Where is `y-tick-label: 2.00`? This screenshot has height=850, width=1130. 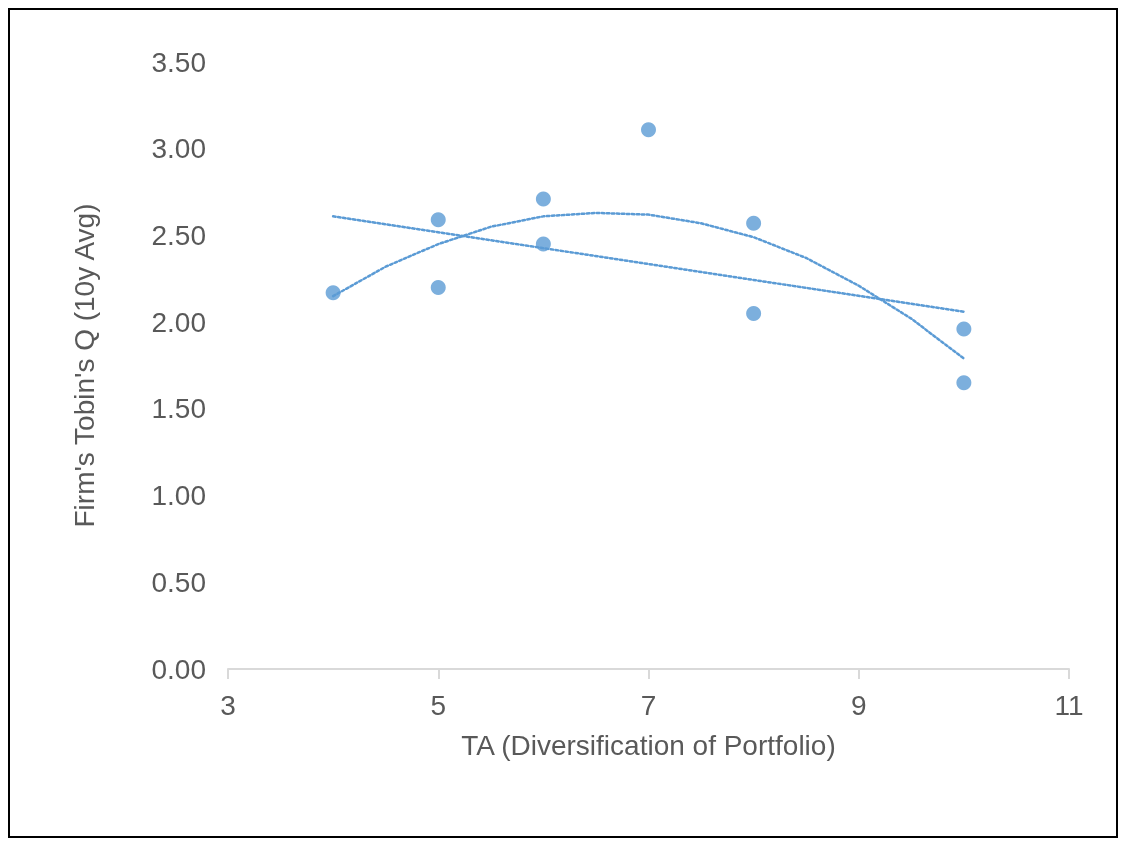 y-tick-label: 2.00 is located at coordinates (178, 322).